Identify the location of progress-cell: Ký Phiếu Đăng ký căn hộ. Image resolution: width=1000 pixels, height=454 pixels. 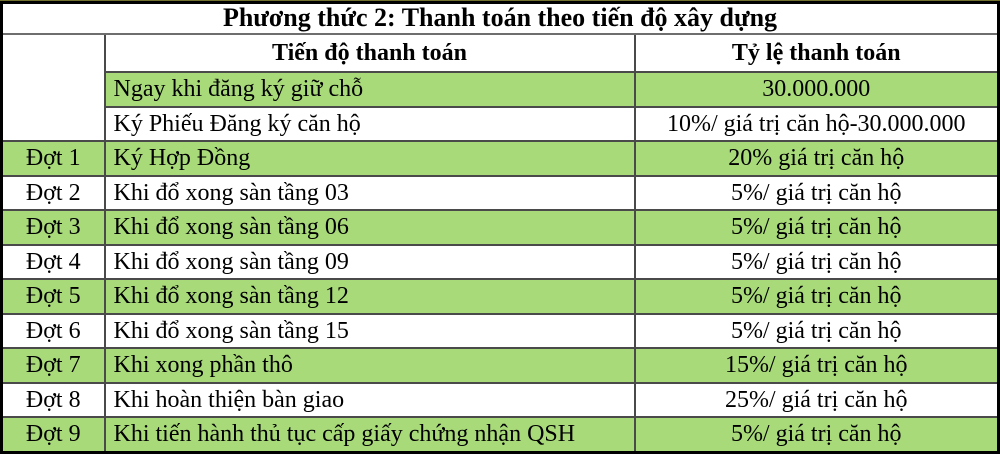
(369, 124).